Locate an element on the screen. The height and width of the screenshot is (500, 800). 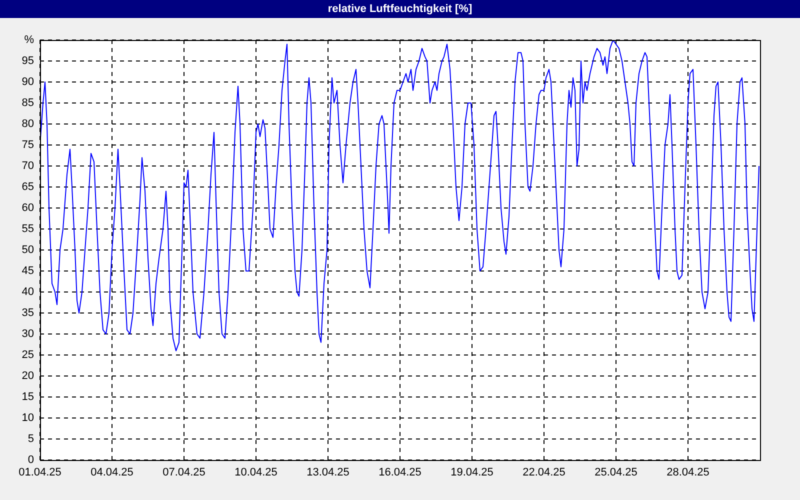
chart-title: relative Luftfeuchtigkeit [%] is located at coordinates (400, 9).